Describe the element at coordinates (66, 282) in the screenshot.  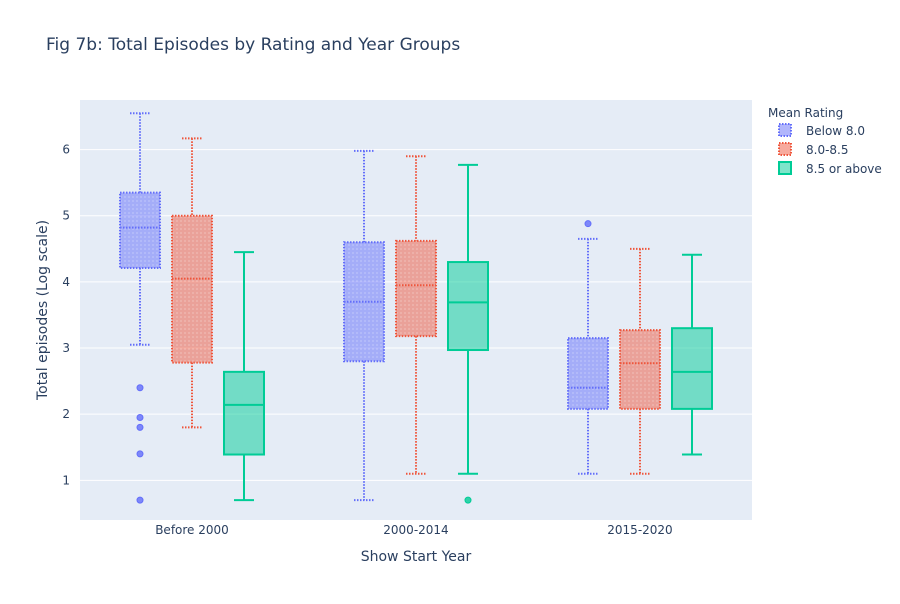
I see `y-tick-label: 4` at that location.